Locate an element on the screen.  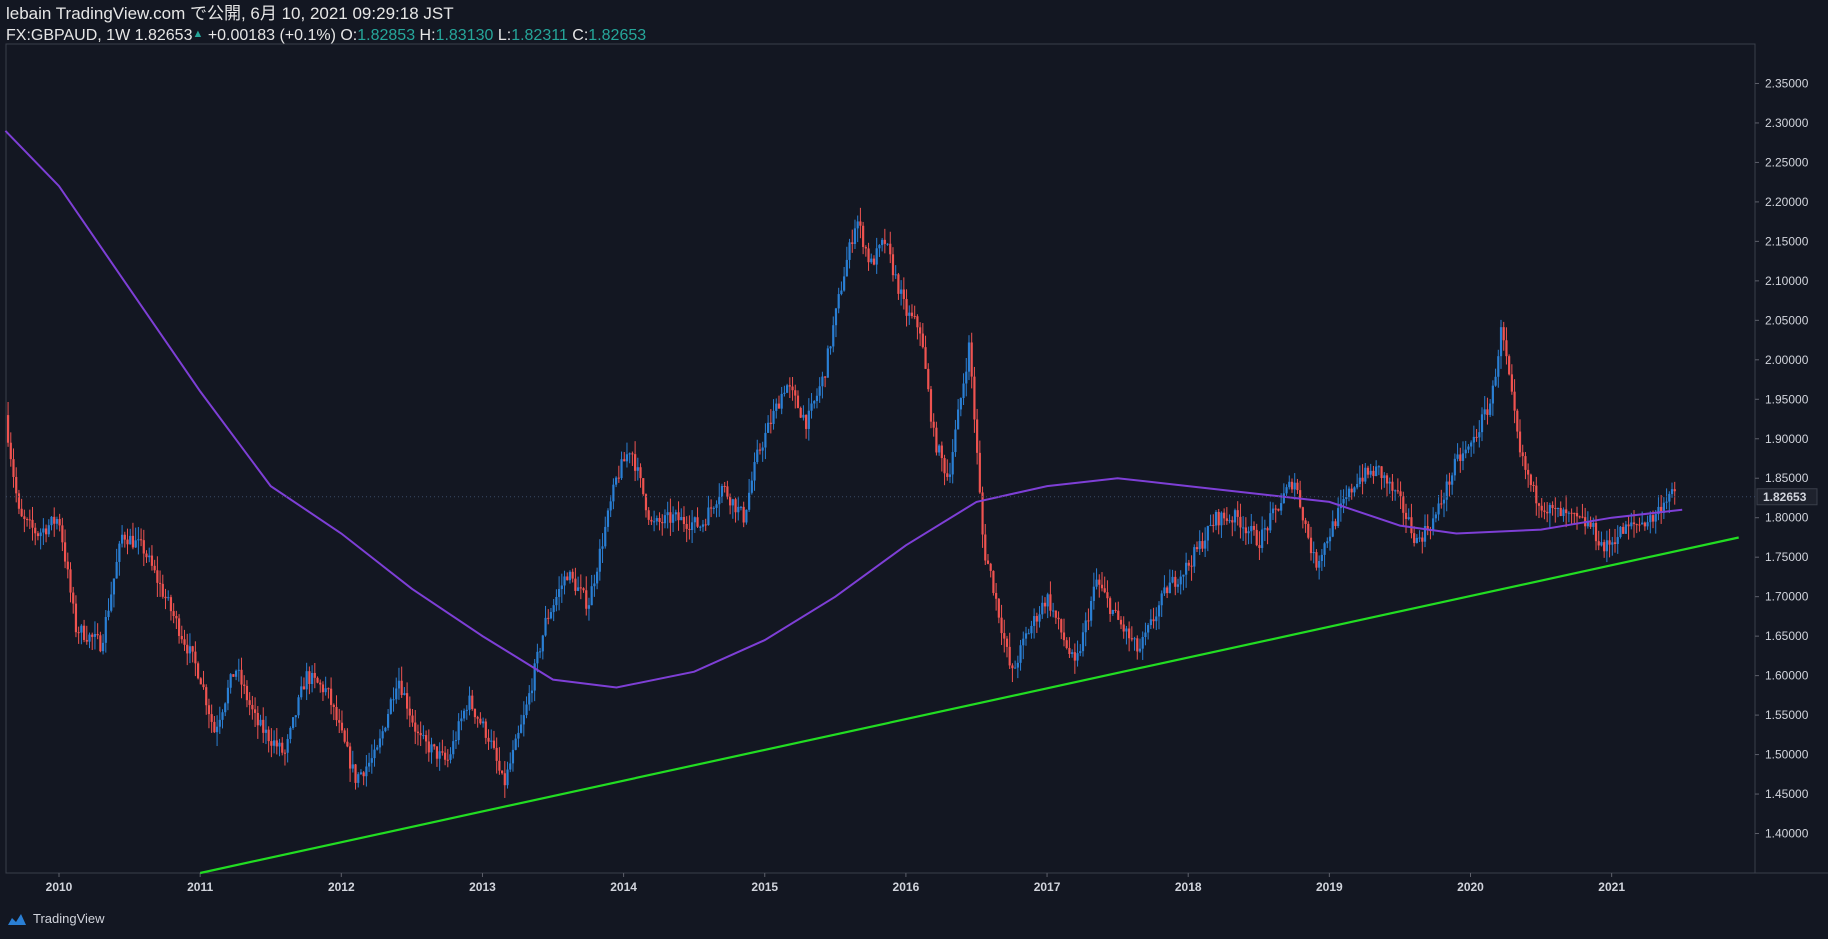
close-value: 1.82653 is located at coordinates (617, 35).